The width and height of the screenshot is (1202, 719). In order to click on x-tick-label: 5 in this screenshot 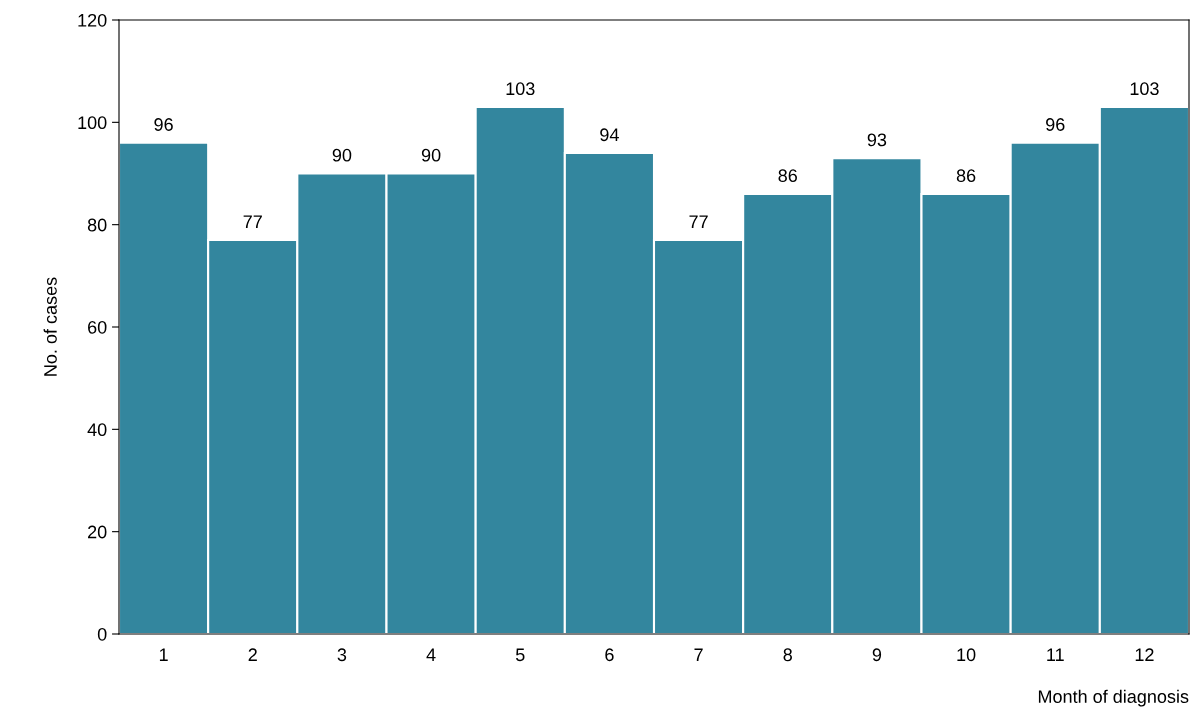, I will do `click(520, 655)`.